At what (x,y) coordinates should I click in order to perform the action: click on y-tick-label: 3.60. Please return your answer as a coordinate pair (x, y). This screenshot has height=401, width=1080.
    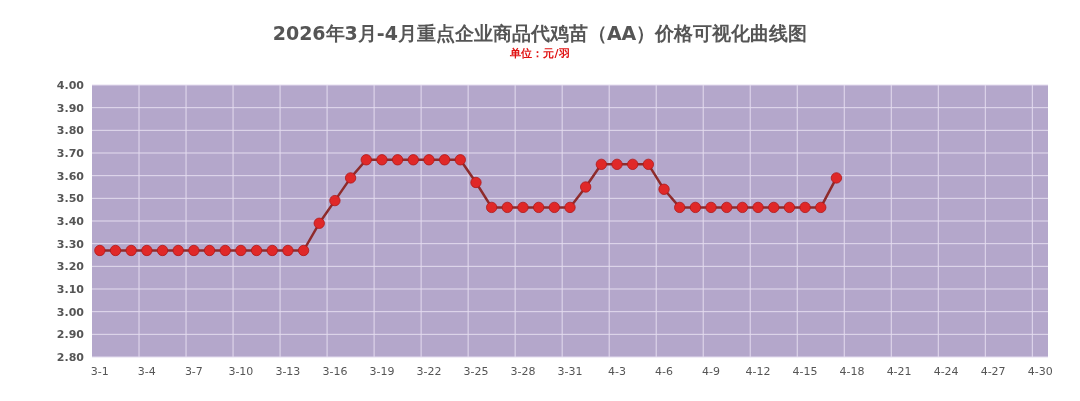
    Looking at the image, I should click on (70, 176).